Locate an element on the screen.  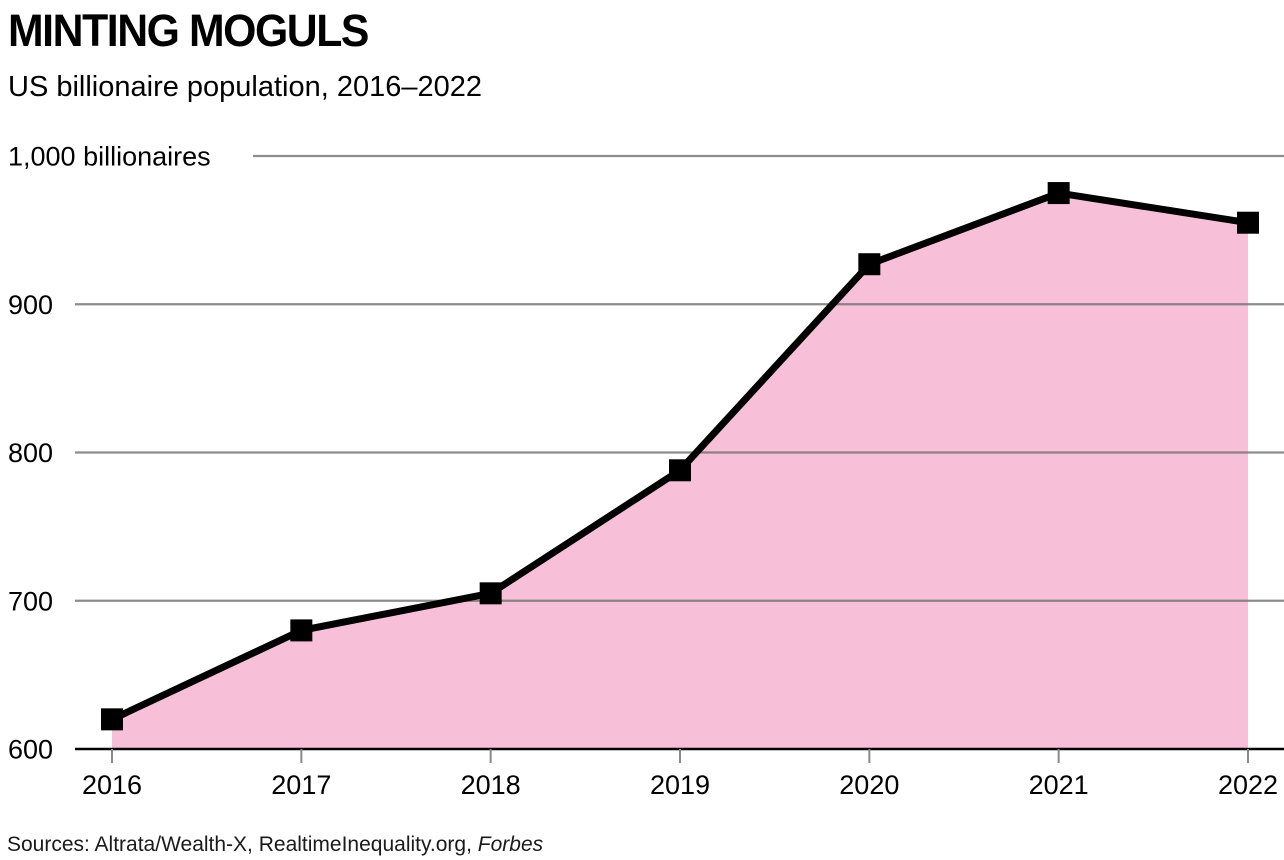
x-axis-label: 2022 is located at coordinates (1248, 785).